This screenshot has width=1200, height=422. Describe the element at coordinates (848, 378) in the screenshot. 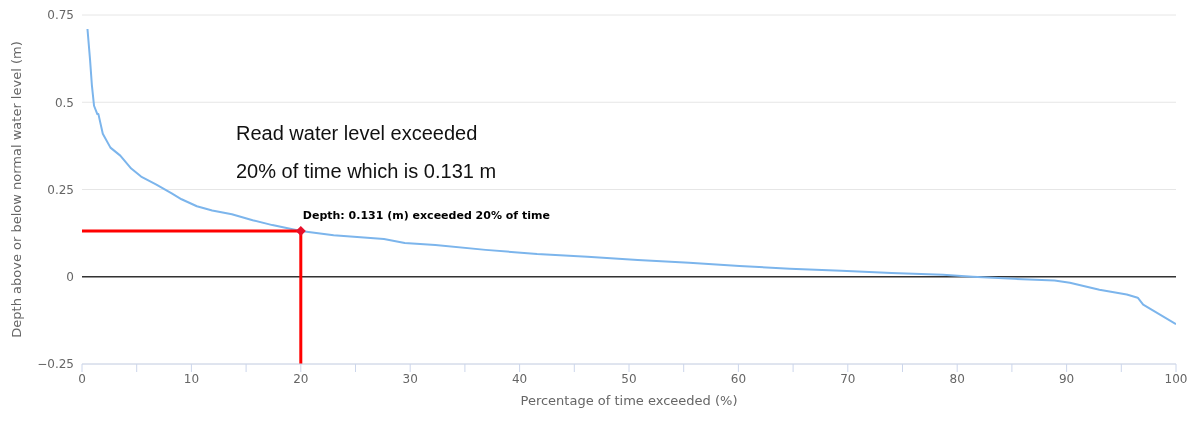

I see `x-tick-label: 70` at that location.